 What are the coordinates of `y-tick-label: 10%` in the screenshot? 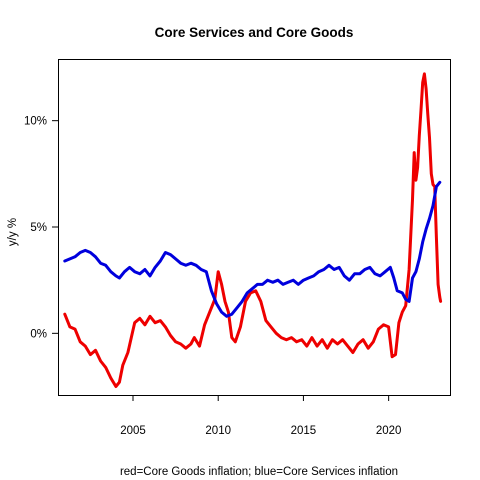 It's located at (35, 122).